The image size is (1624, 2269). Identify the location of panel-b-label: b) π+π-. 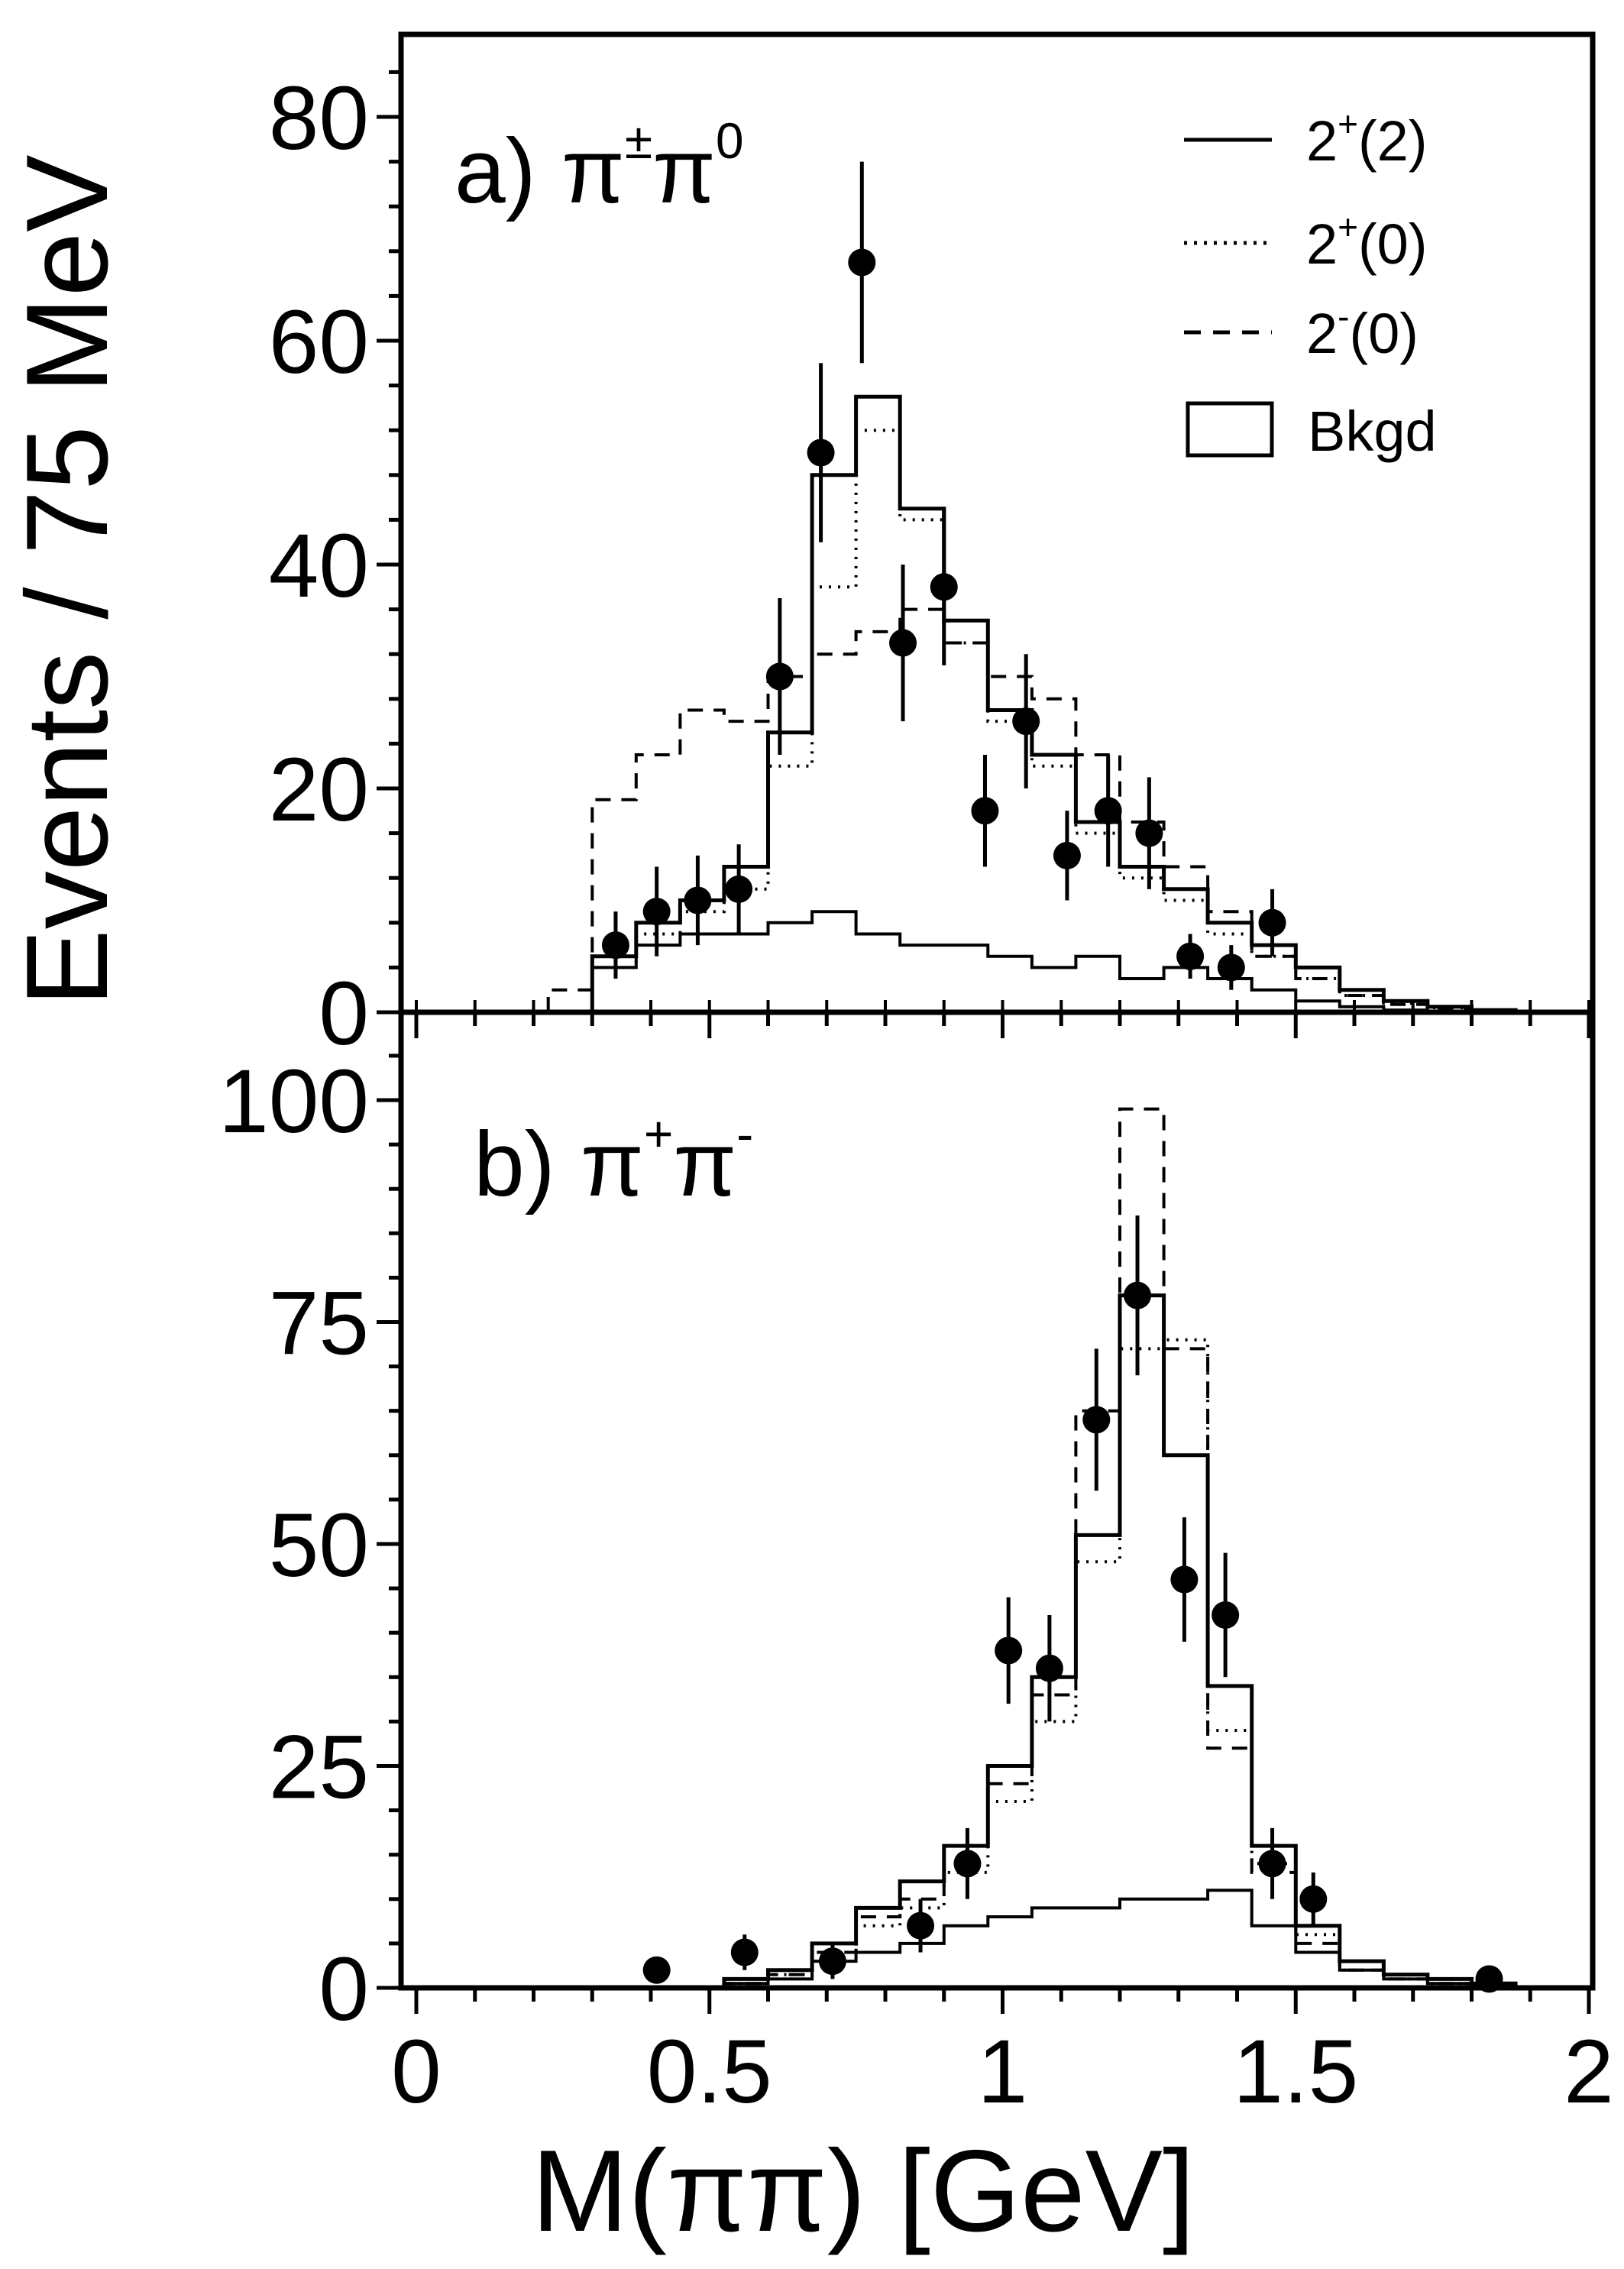
(613, 1160).